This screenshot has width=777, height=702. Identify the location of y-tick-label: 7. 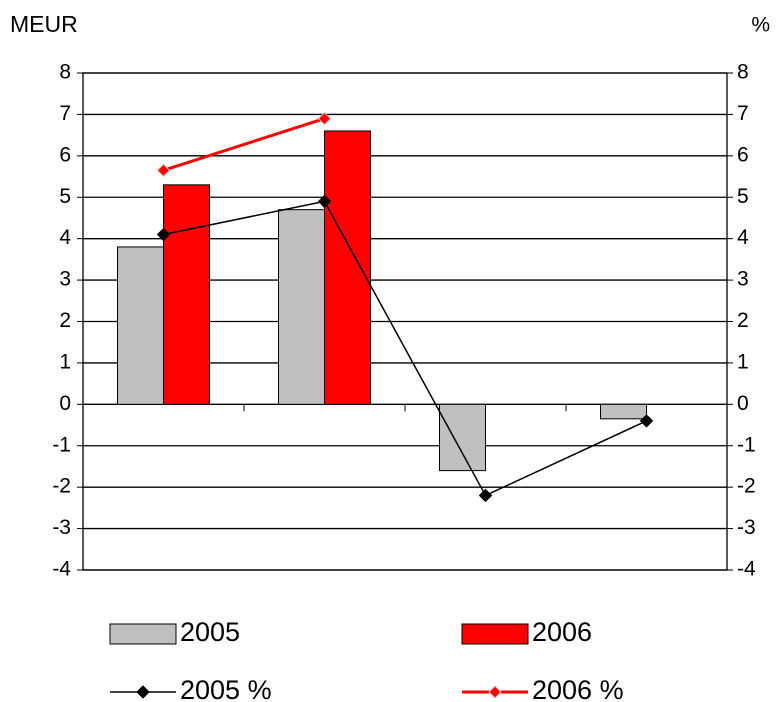
(65, 113).